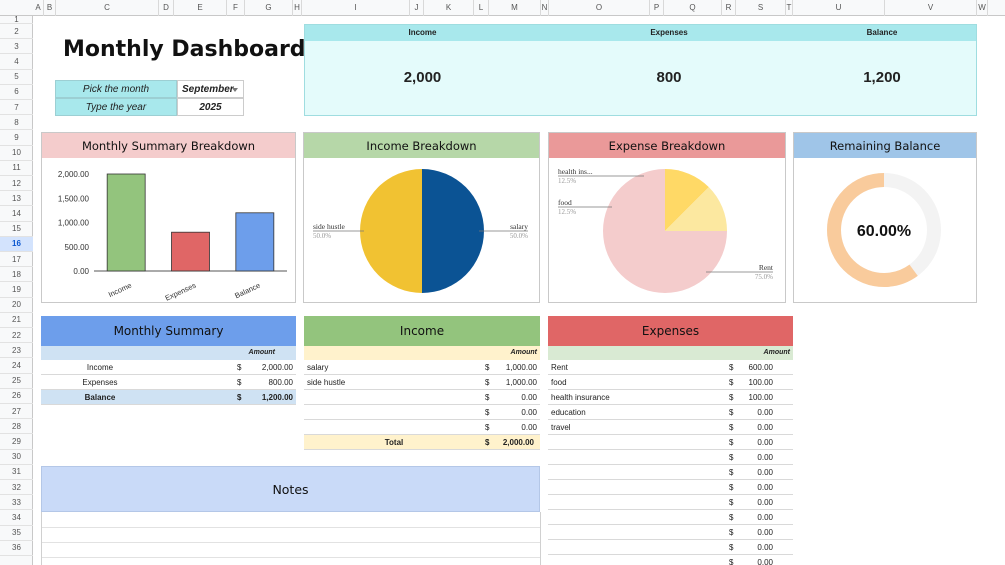  I want to click on expense-row: Rent $600.00, so click(670, 367).